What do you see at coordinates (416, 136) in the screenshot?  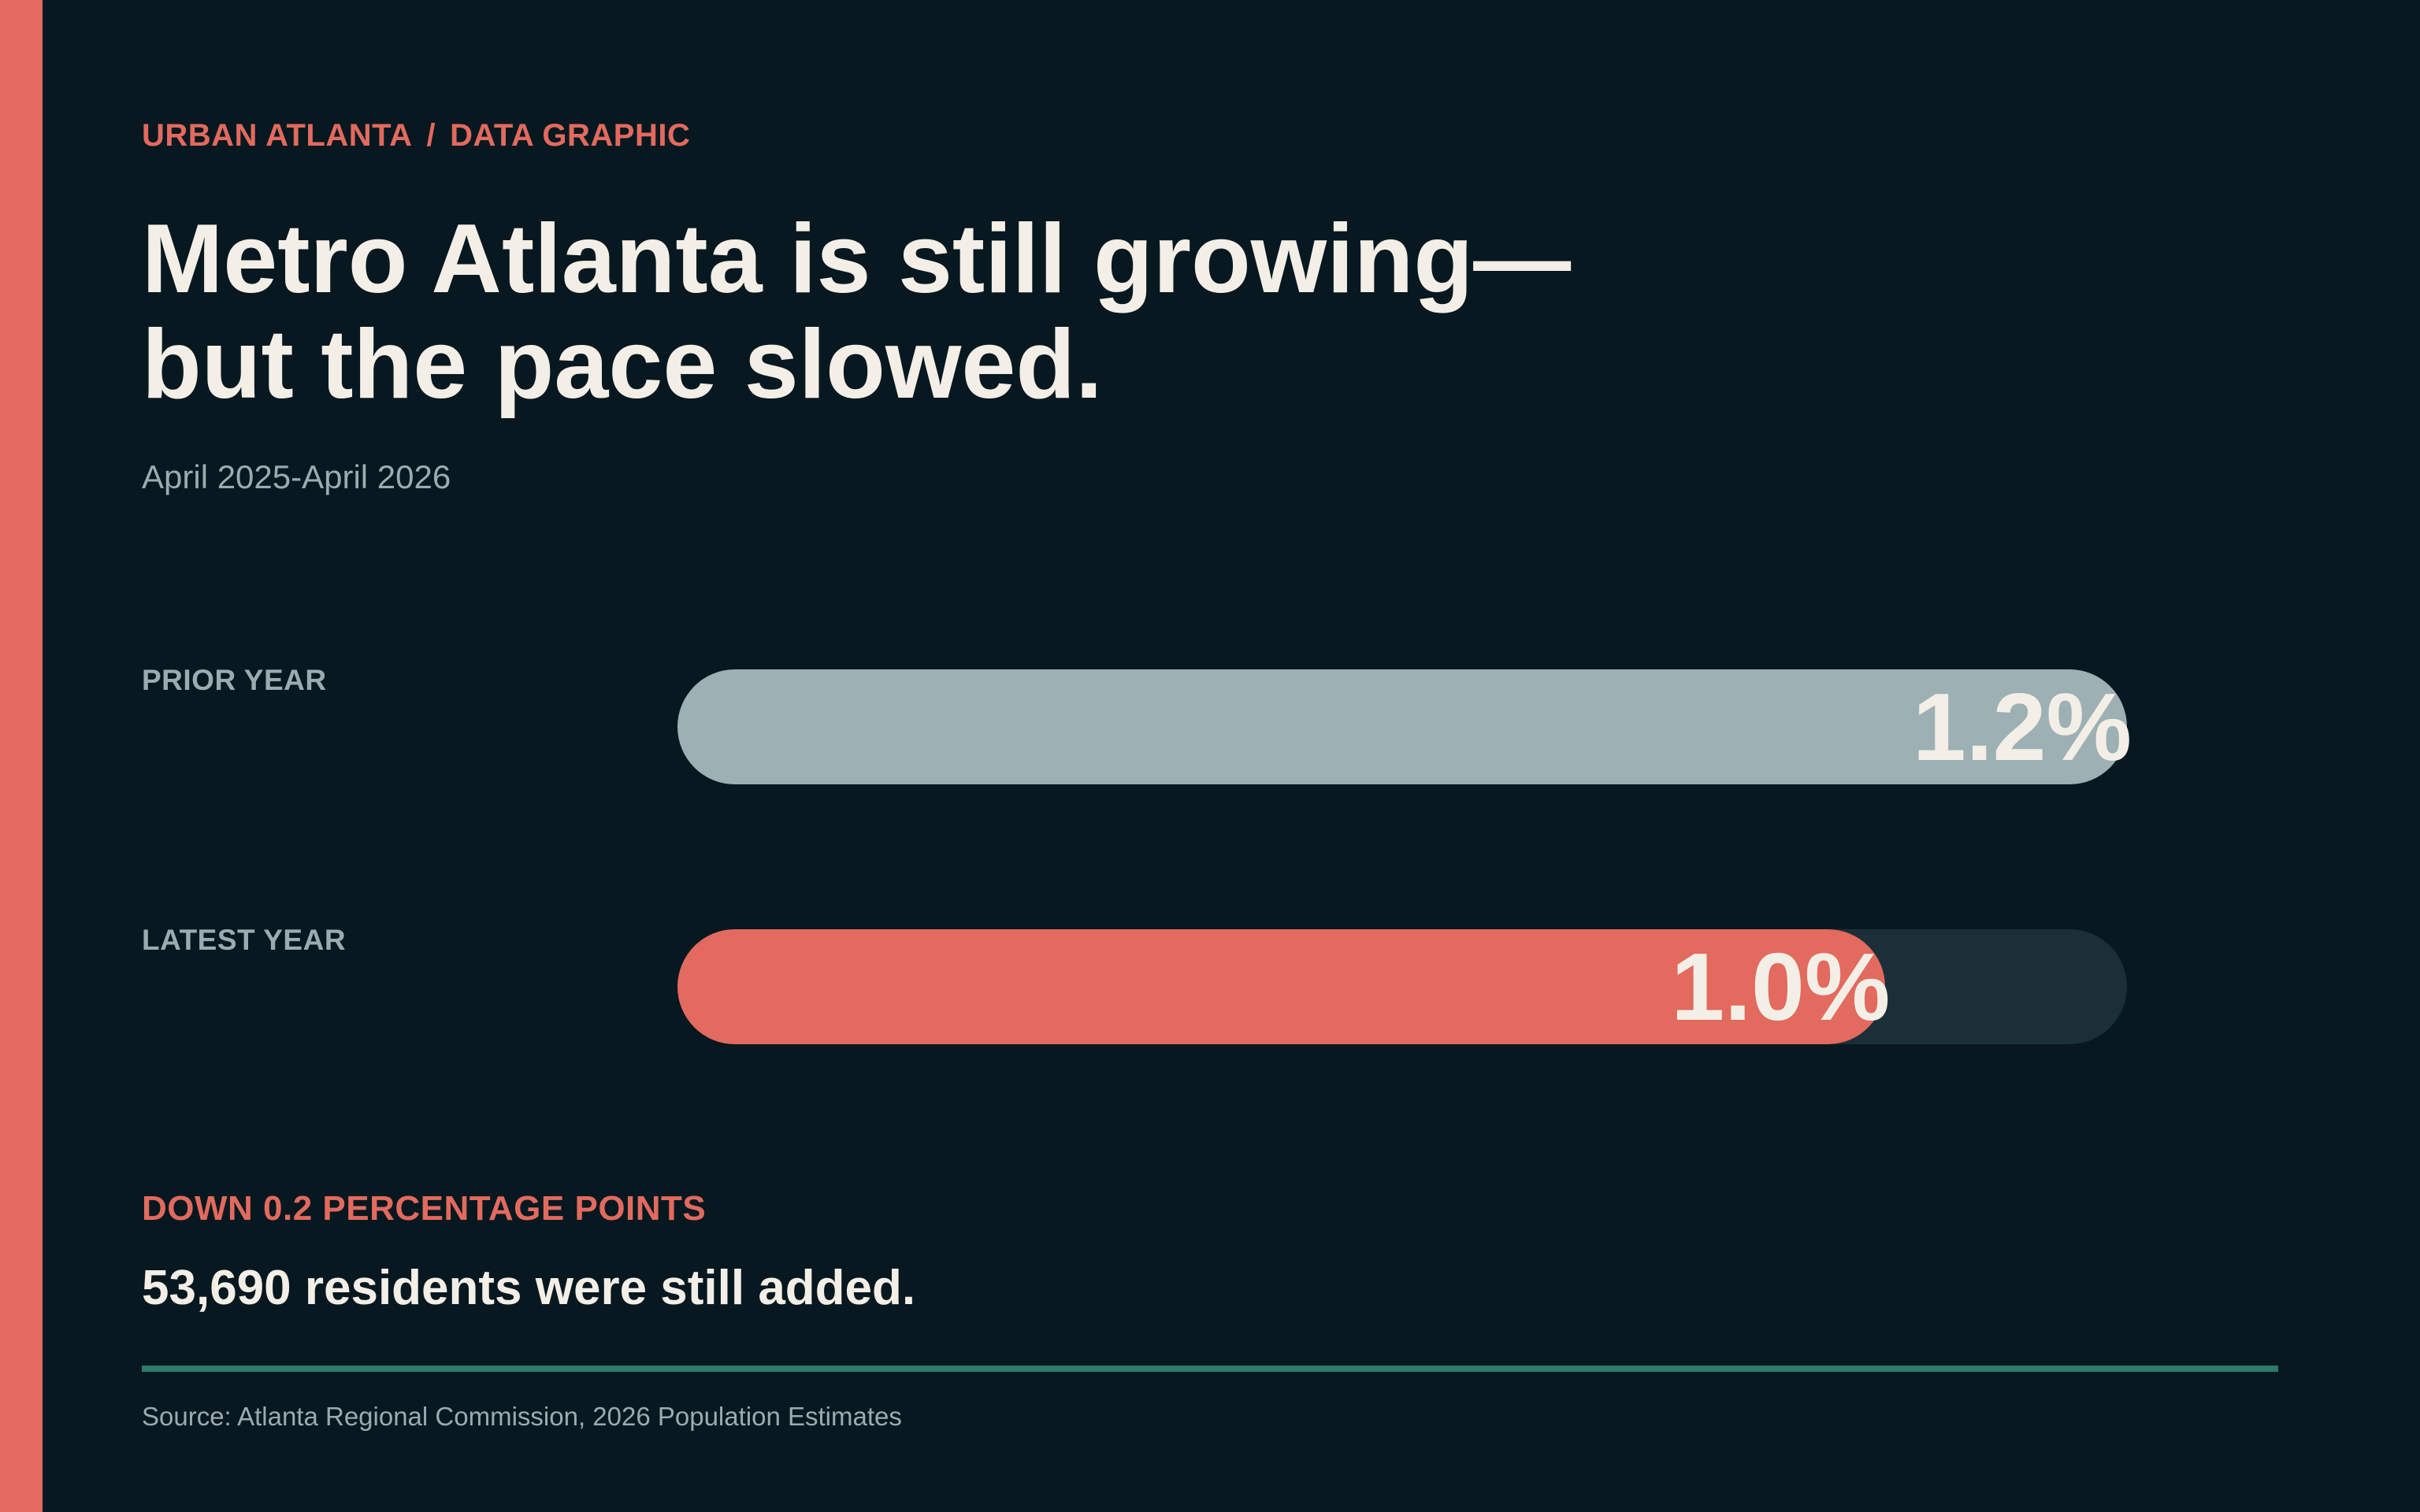 I see `kicker: URBAN ATLANTA / DATA GRAPHIC` at bounding box center [416, 136].